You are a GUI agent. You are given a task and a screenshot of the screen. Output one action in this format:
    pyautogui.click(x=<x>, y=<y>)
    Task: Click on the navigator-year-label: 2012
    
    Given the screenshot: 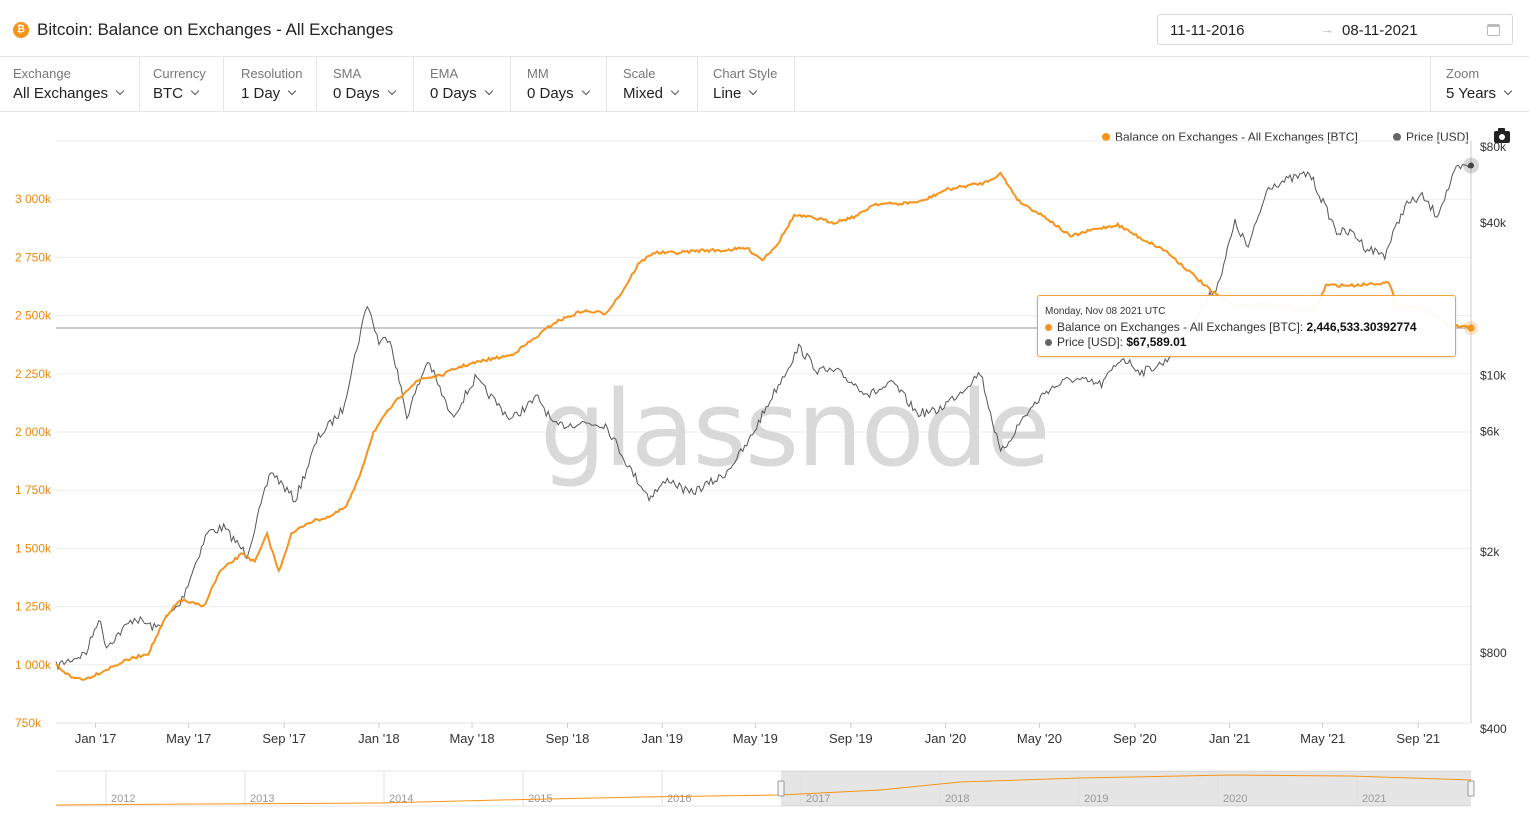 What is the action you would take?
    pyautogui.click(x=123, y=799)
    